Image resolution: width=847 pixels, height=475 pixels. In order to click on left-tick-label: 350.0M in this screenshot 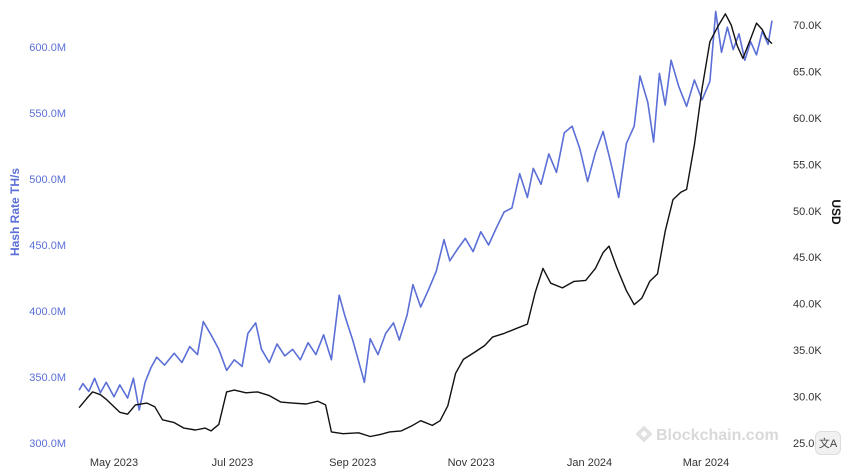, I will do `click(47, 378)`.